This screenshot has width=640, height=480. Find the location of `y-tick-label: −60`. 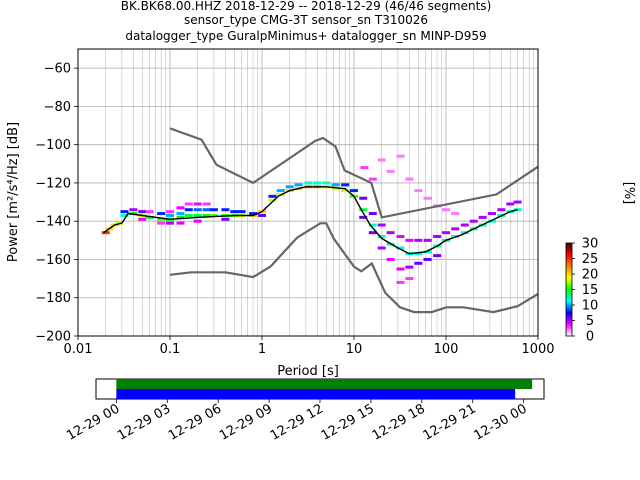

y-tick-label: −60 is located at coordinates (57, 69).